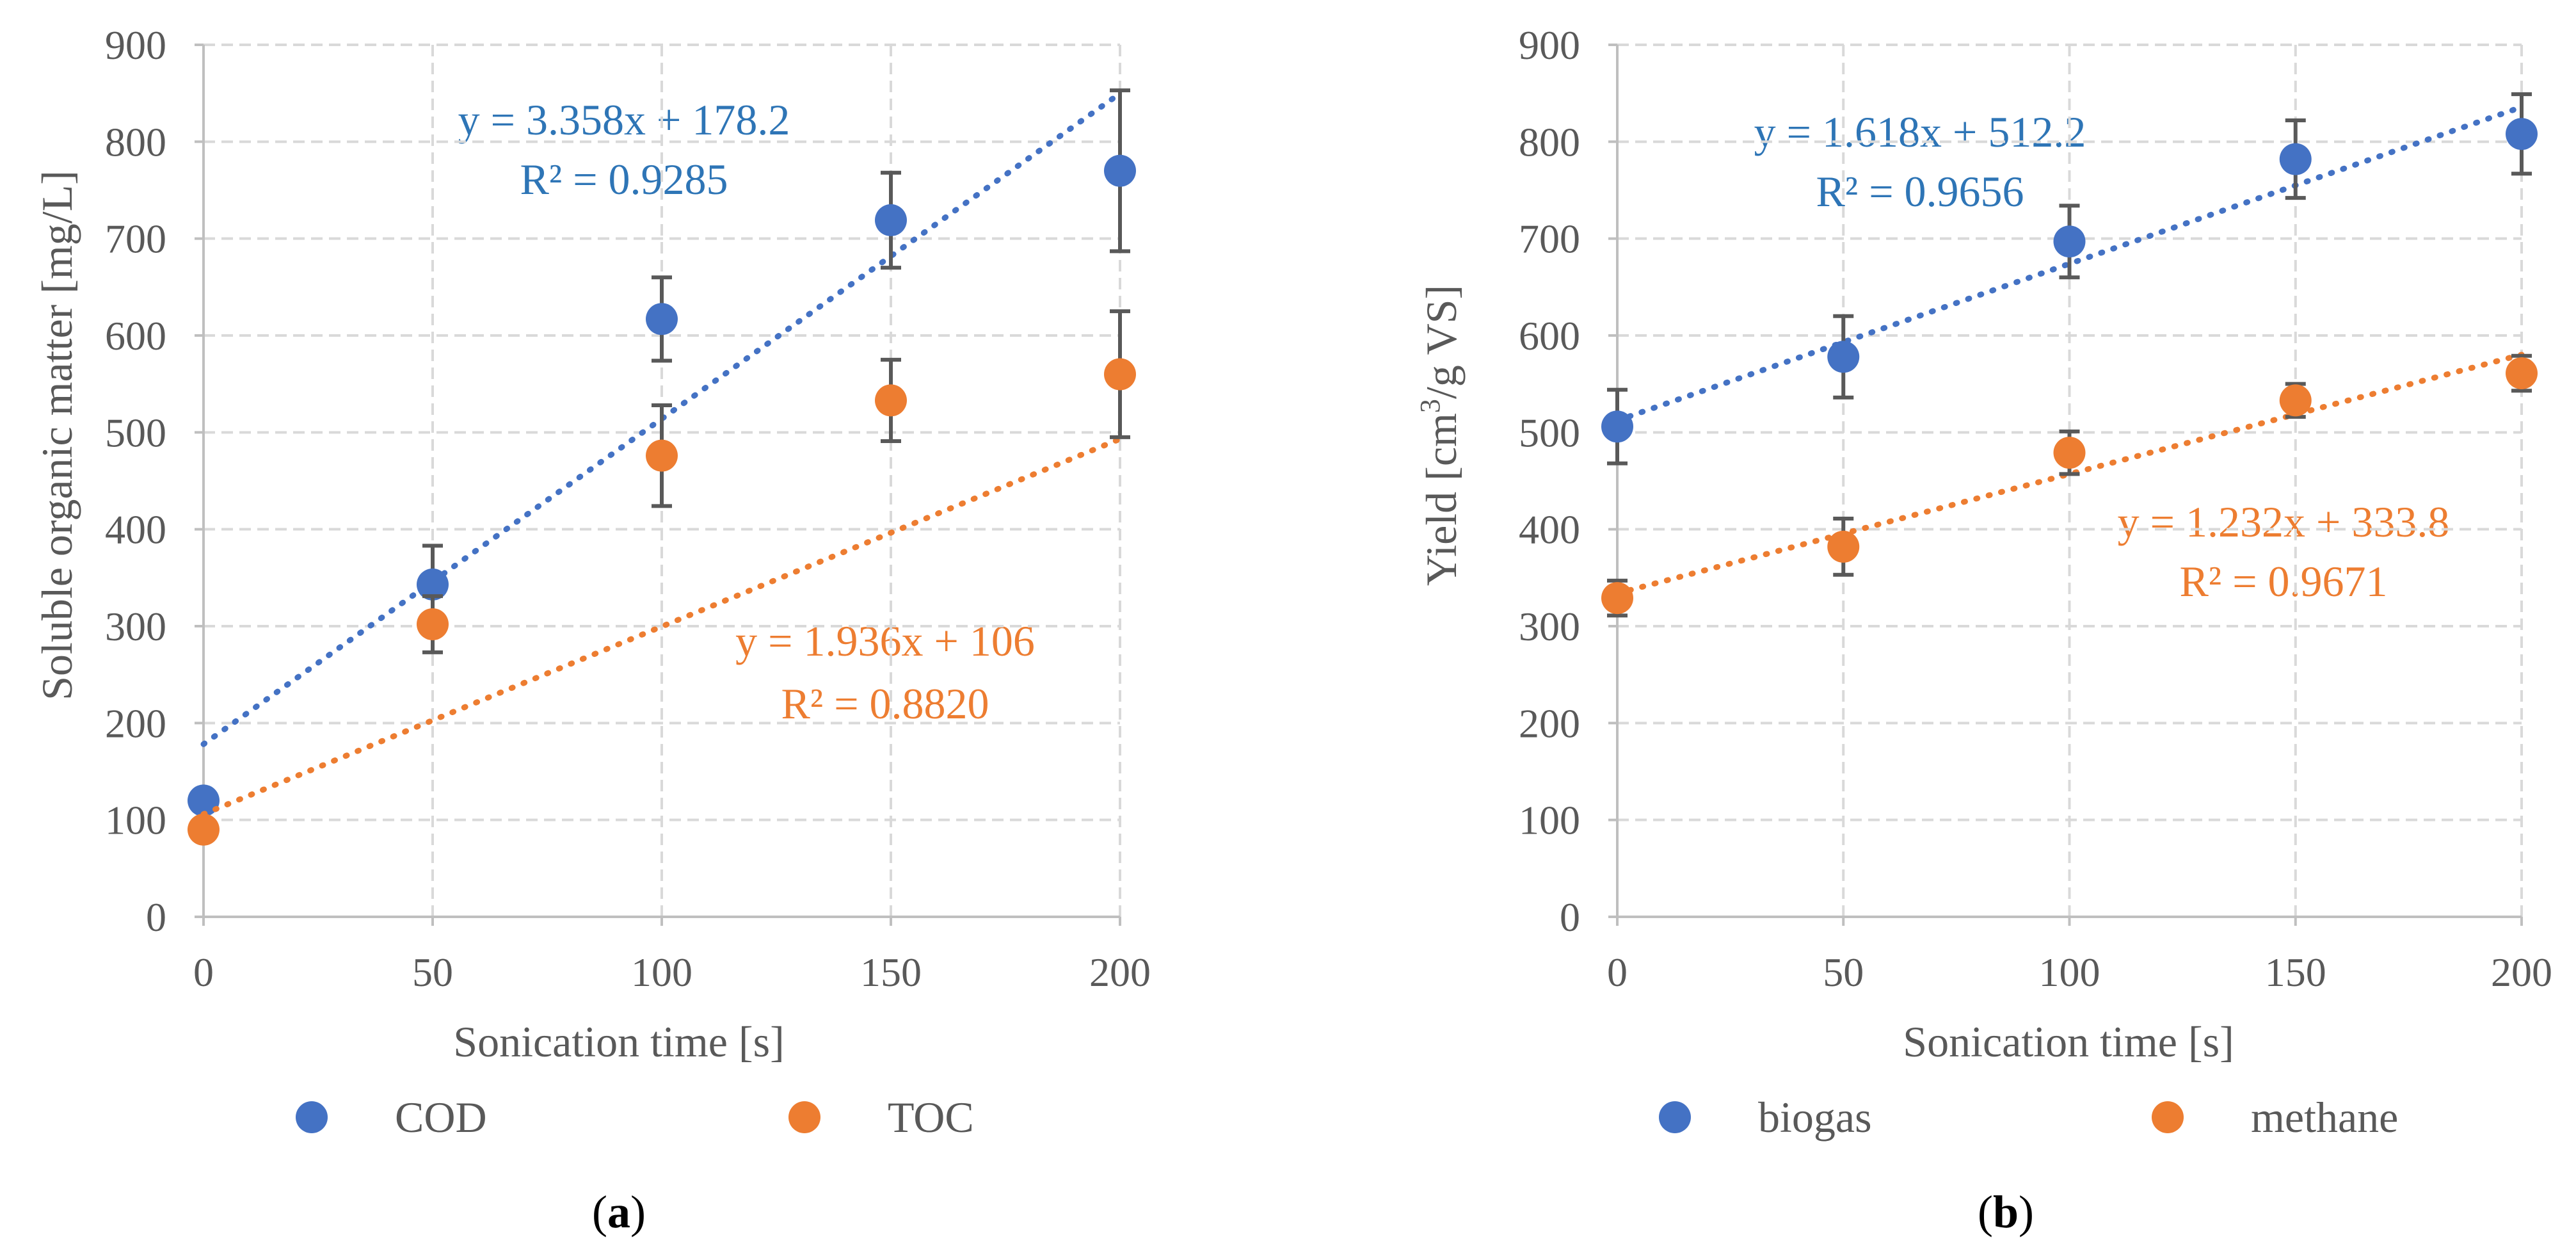 The height and width of the screenshot is (1260, 2576). What do you see at coordinates (2284, 521) in the screenshot?
I see `chart-b-methane-equation: y = 1.232x + 333.8` at bounding box center [2284, 521].